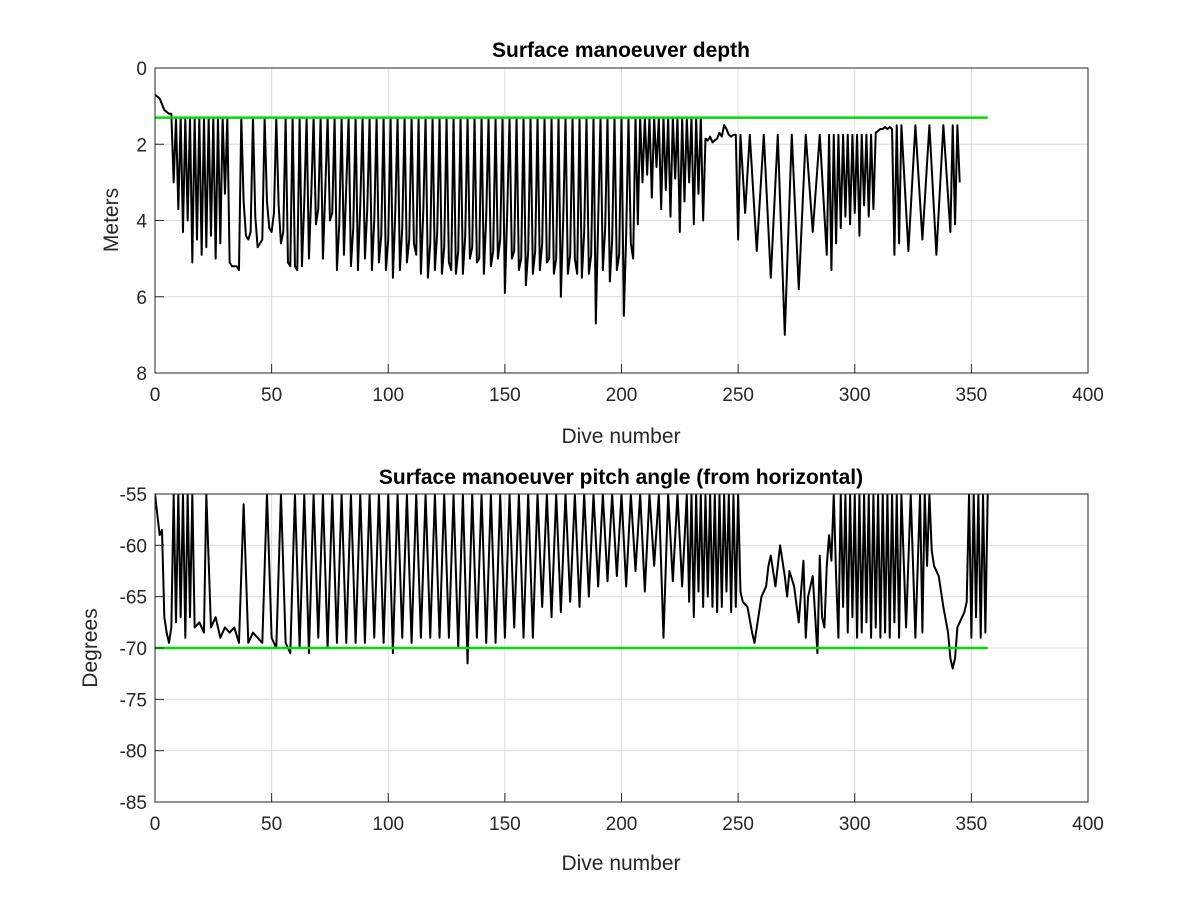 This screenshot has width=1200, height=900. Describe the element at coordinates (738, 395) in the screenshot. I see `depth-x-tick-label-5: 250` at that location.